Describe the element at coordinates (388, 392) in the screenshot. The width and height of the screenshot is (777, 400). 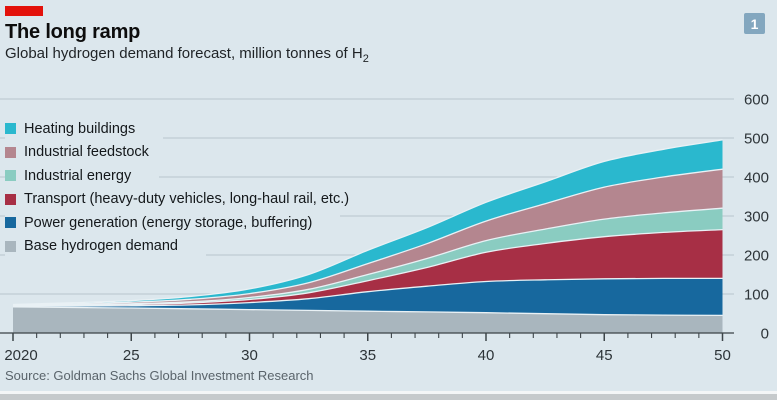
I see `screenshot-bottom-gap` at that location.